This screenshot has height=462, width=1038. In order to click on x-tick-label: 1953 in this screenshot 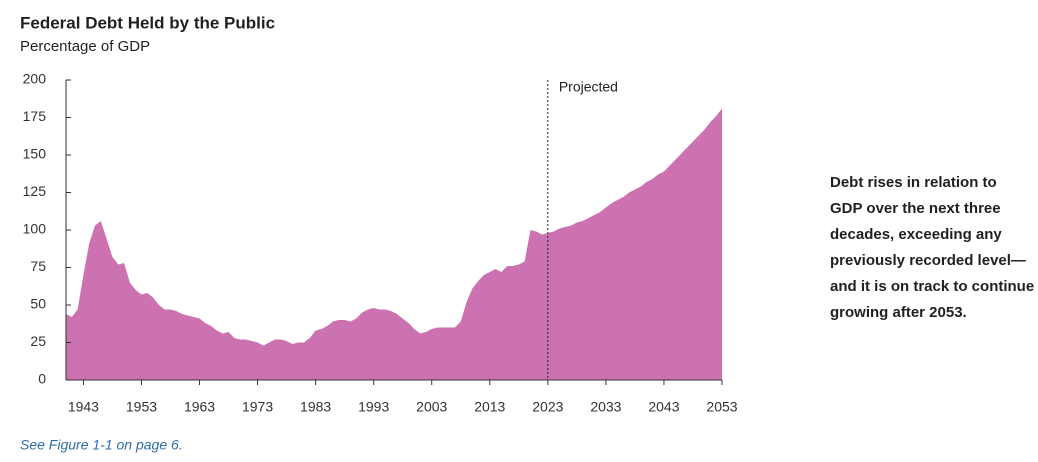, I will do `click(141, 407)`.